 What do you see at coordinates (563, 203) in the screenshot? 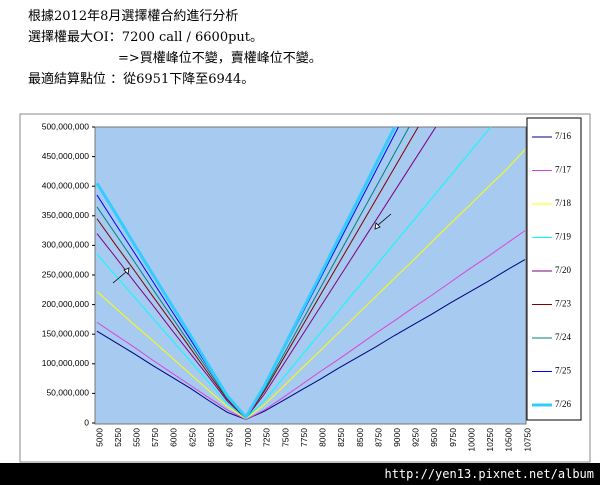
I see `legend-label: 7/18` at bounding box center [563, 203].